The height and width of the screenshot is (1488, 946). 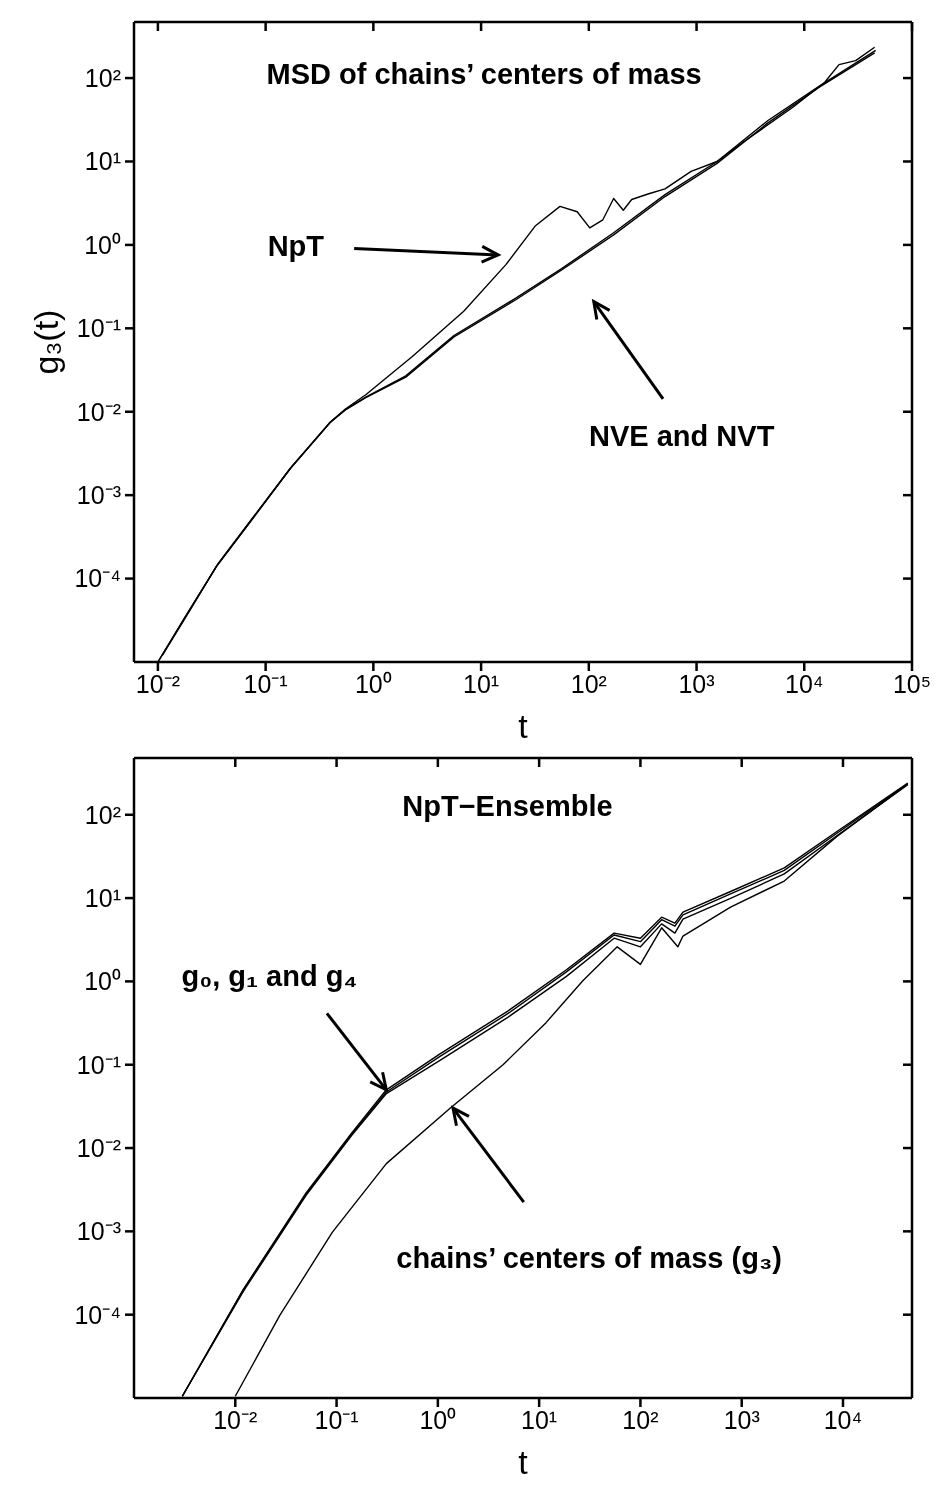 I want to click on text: MSD of chains’ centers of mass, so click(x=484, y=74).